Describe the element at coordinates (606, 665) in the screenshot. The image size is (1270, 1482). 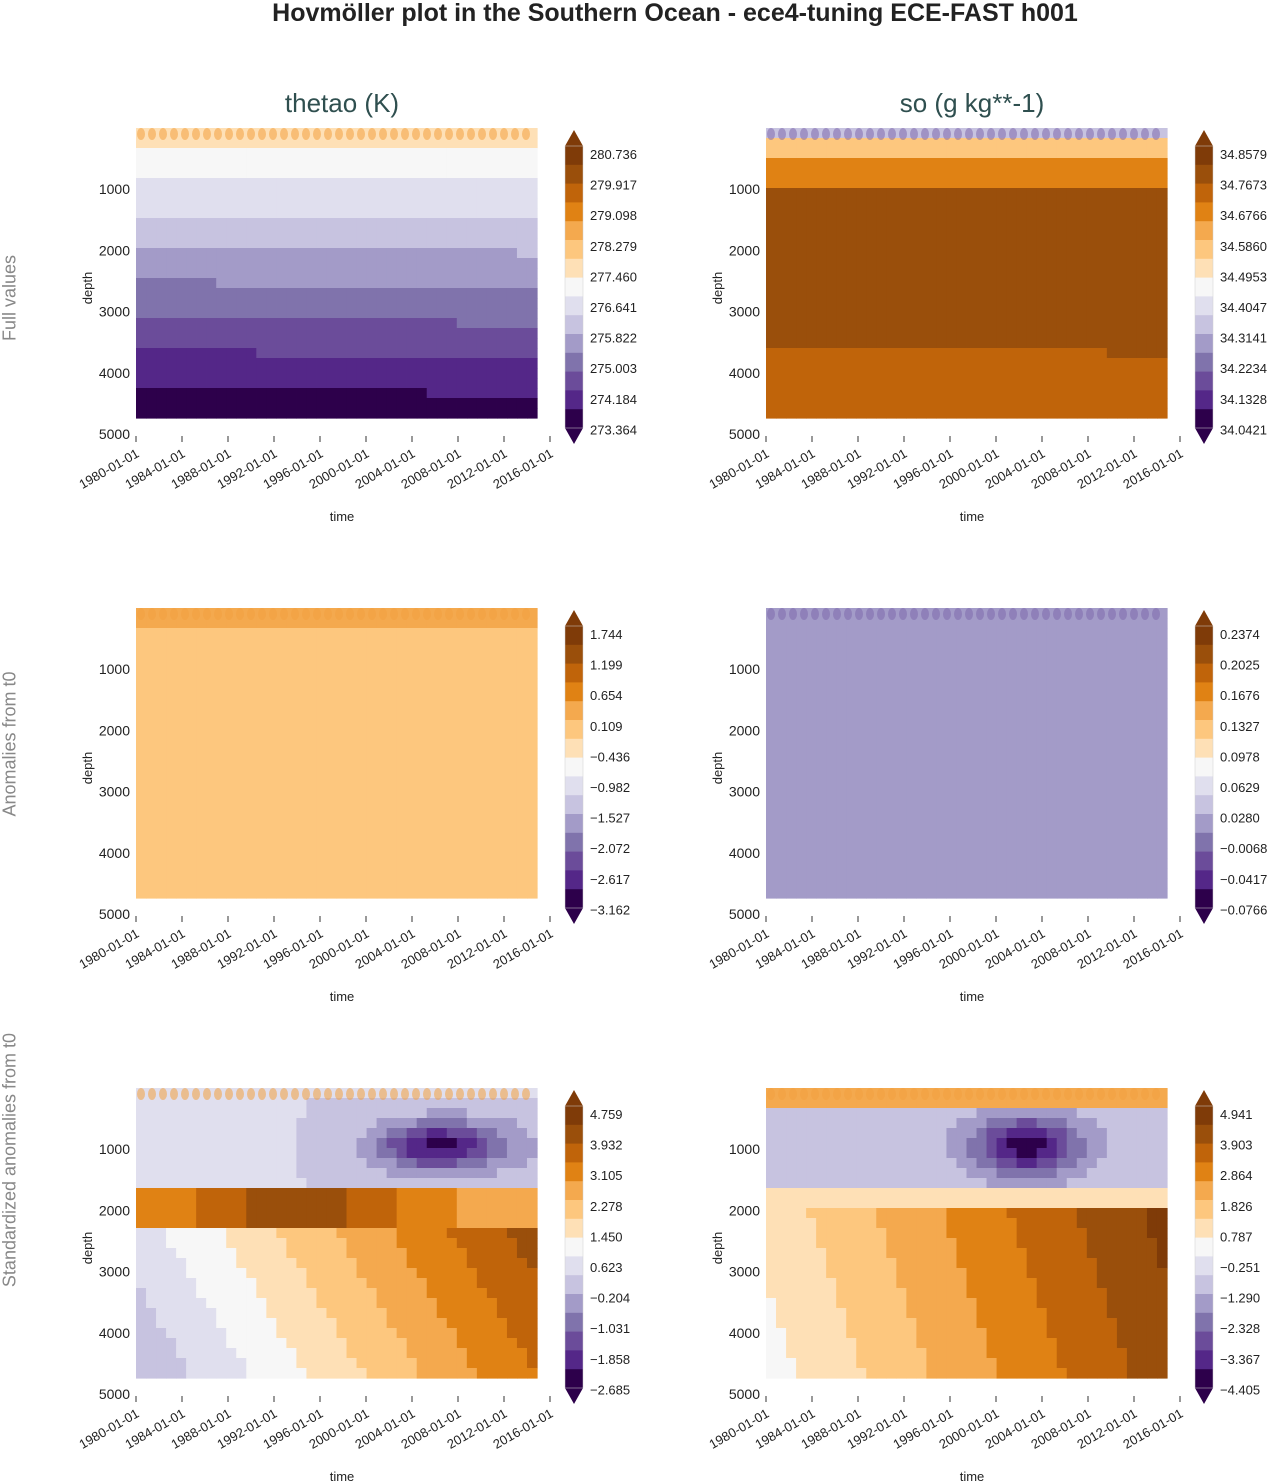
I see `colorbar-tick-label: 1.199` at that location.